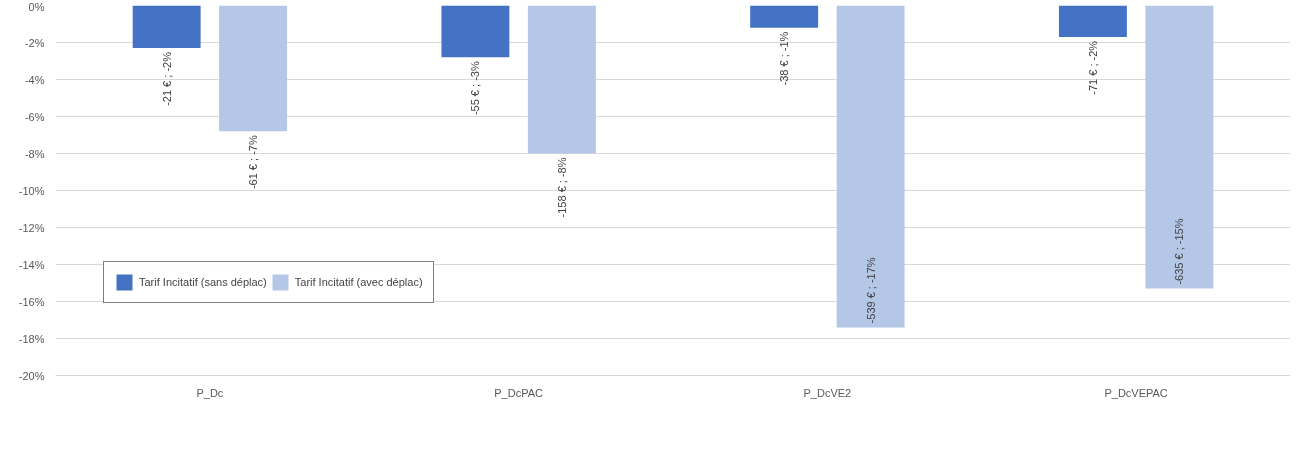 This screenshot has height=450, width=1301. I want to click on y-tick-label: -10%, so click(31, 190).